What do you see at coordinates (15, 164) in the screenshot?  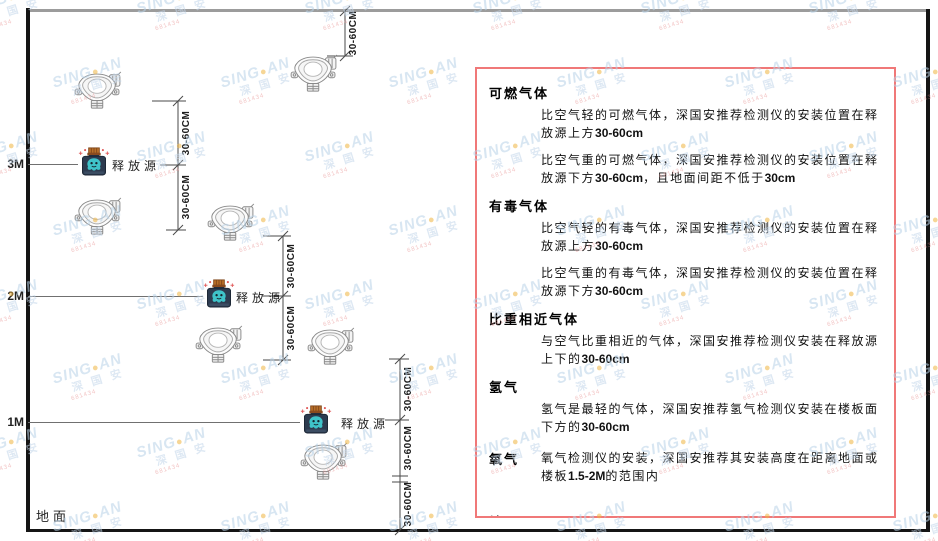 I see `height-label-3m: 3M` at bounding box center [15, 164].